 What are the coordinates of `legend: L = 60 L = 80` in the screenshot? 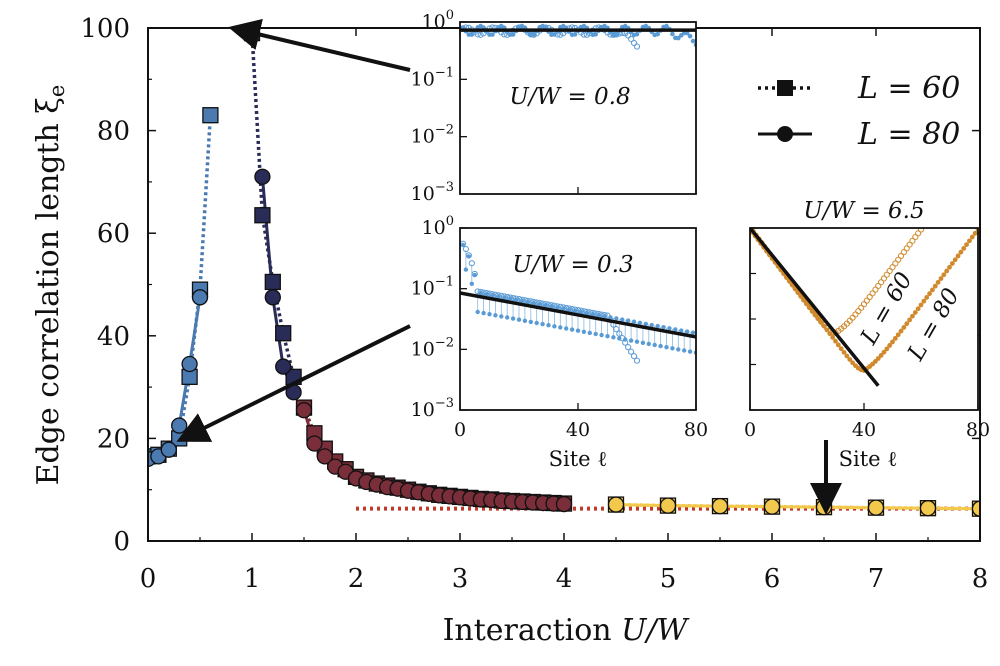 It's located at (859, 111).